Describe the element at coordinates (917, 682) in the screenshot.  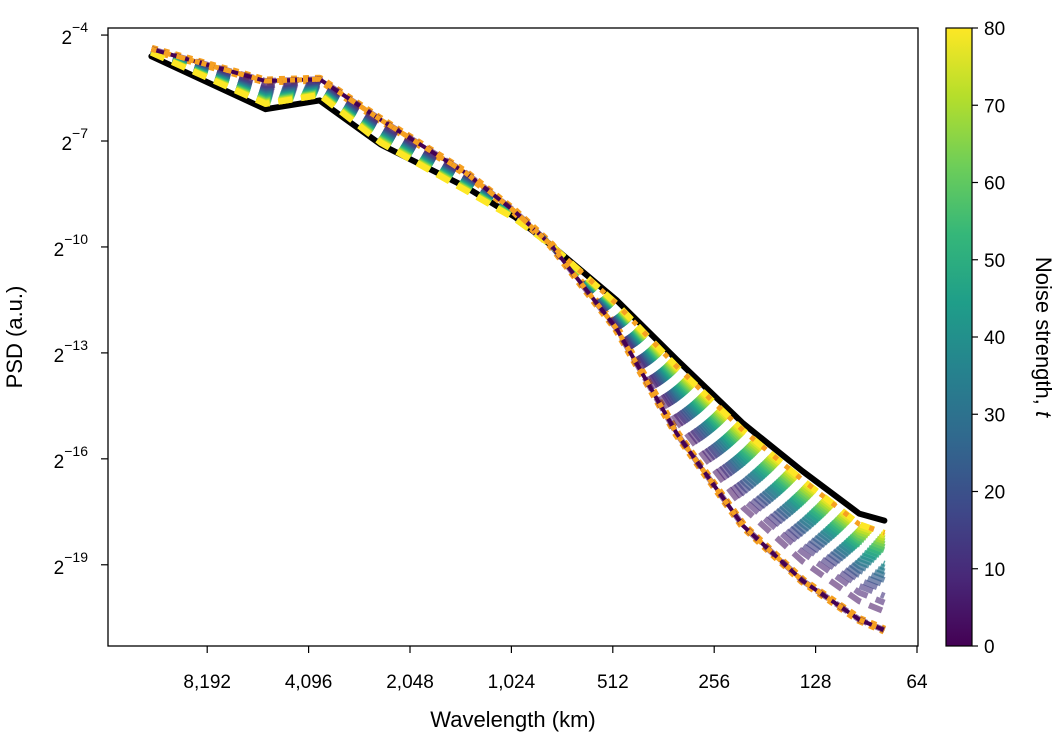
I see `x-tick-label: 64` at that location.